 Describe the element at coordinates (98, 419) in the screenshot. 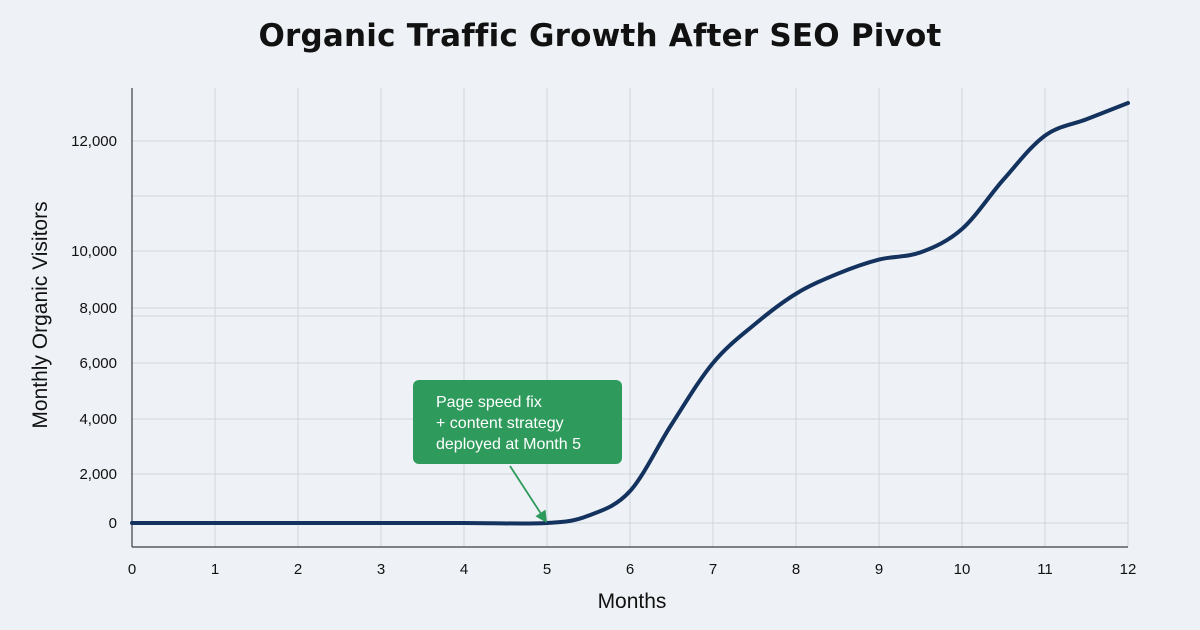

I see `y-tick-label: 4,000` at that location.